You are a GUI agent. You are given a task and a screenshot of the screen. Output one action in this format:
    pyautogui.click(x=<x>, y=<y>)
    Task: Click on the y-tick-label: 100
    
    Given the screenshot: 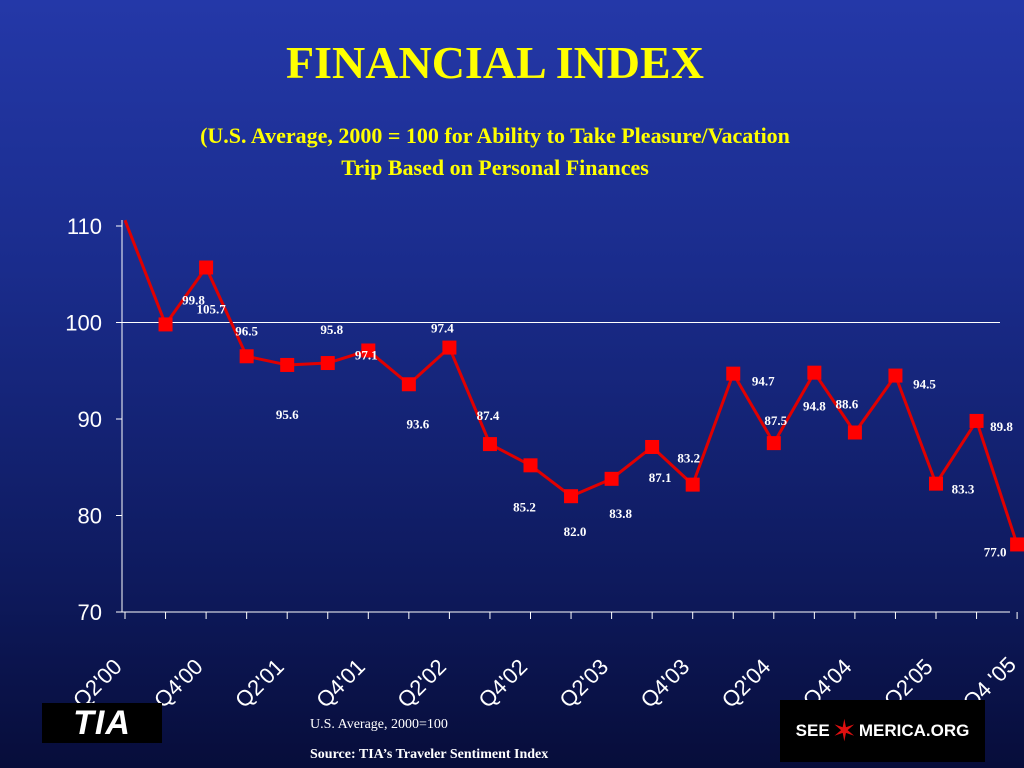 What is the action you would take?
    pyautogui.click(x=83, y=323)
    